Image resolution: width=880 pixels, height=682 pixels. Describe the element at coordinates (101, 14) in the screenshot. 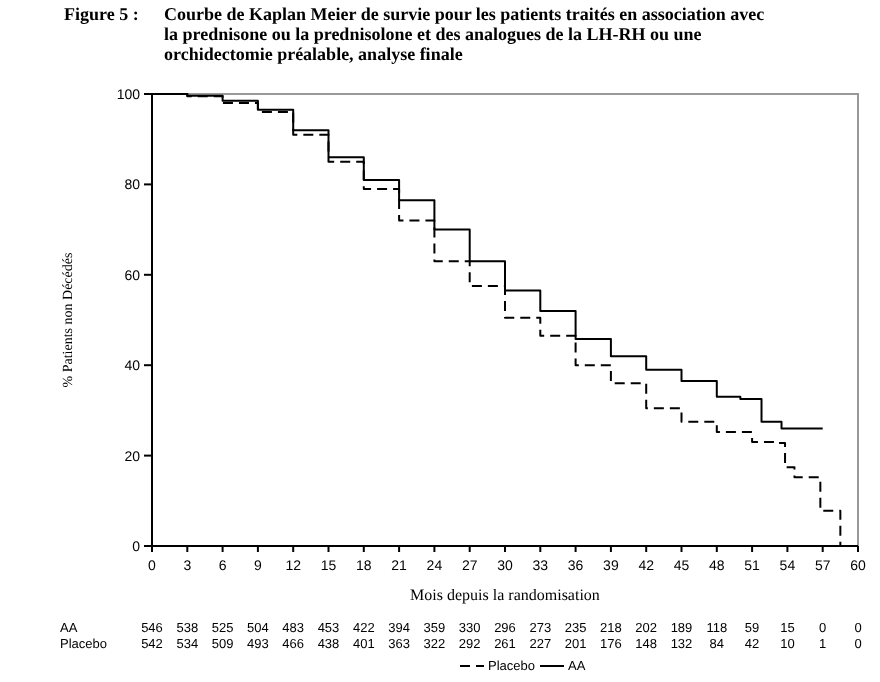

I see `chart-title: Figure 5 :` at that location.